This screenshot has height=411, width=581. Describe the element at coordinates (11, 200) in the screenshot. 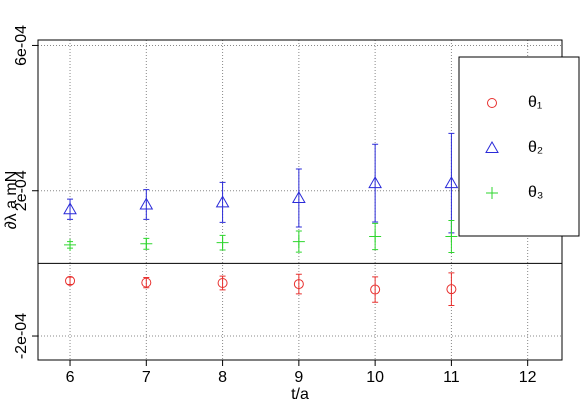

I see `y-axis-label: ∂λ a mN` at that location.